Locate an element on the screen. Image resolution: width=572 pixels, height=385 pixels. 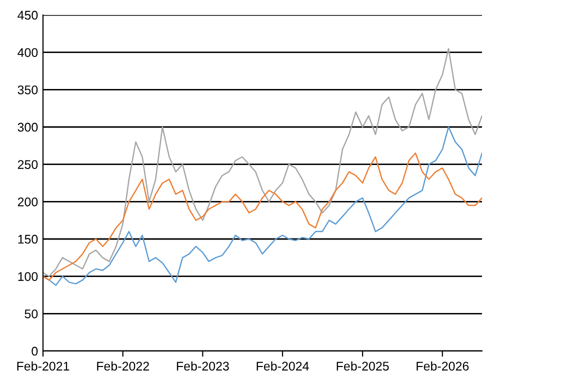
x-tick-label: Feb-2026 is located at coordinates (442, 366).